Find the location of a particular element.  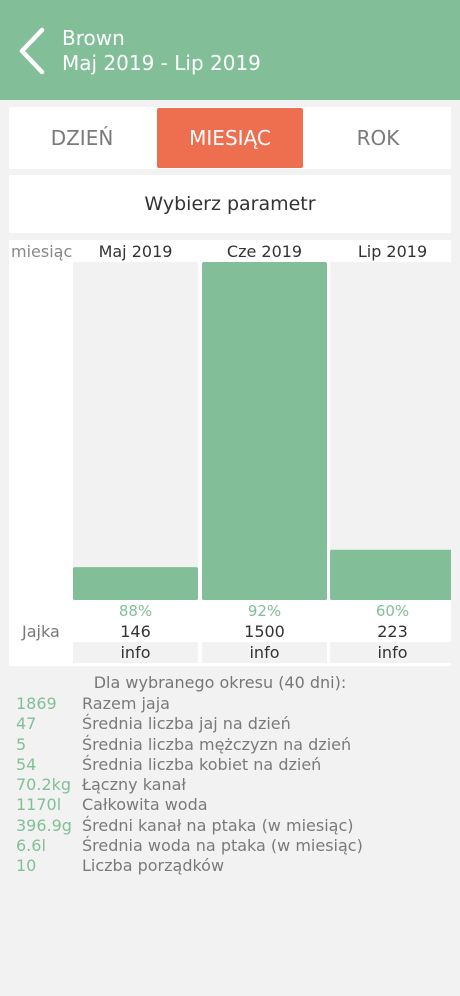

percentage-label: 60% is located at coordinates (392, 611).